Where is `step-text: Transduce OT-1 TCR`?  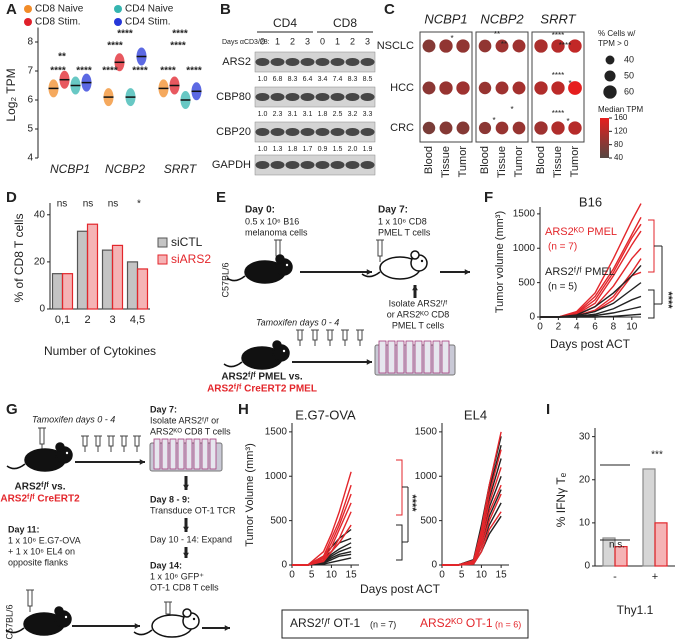 step-text: Transduce OT-1 TCR is located at coordinates (193, 510).